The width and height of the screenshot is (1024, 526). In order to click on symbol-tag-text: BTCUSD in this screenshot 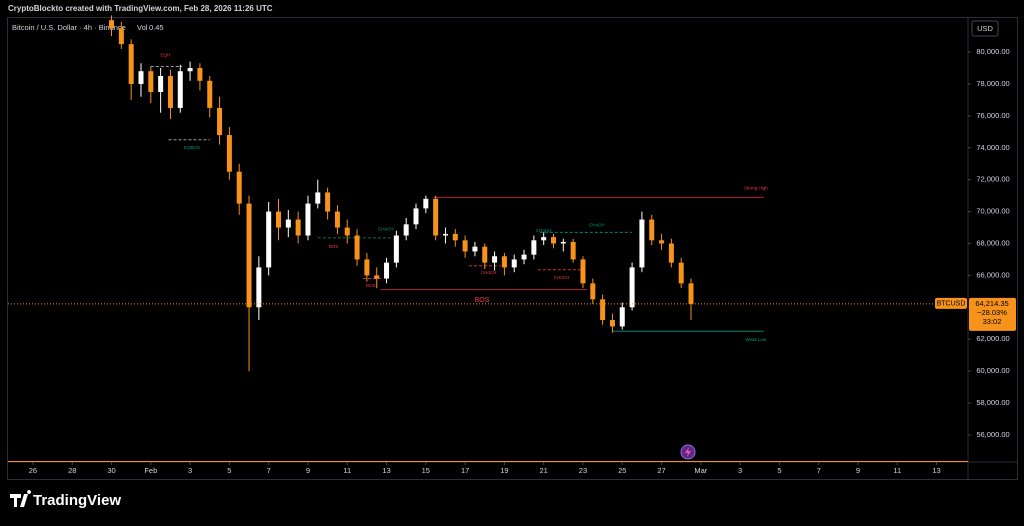, I will do `click(951, 304)`.